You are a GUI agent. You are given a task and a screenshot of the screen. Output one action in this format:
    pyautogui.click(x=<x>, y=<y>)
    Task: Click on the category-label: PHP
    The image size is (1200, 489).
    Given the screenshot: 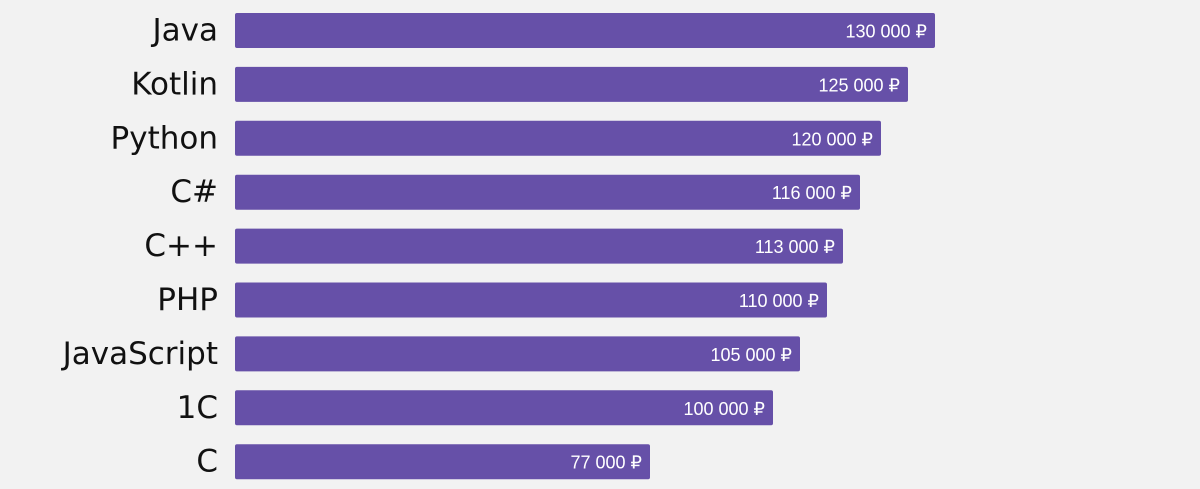 What is the action you would take?
    pyautogui.click(x=187, y=300)
    